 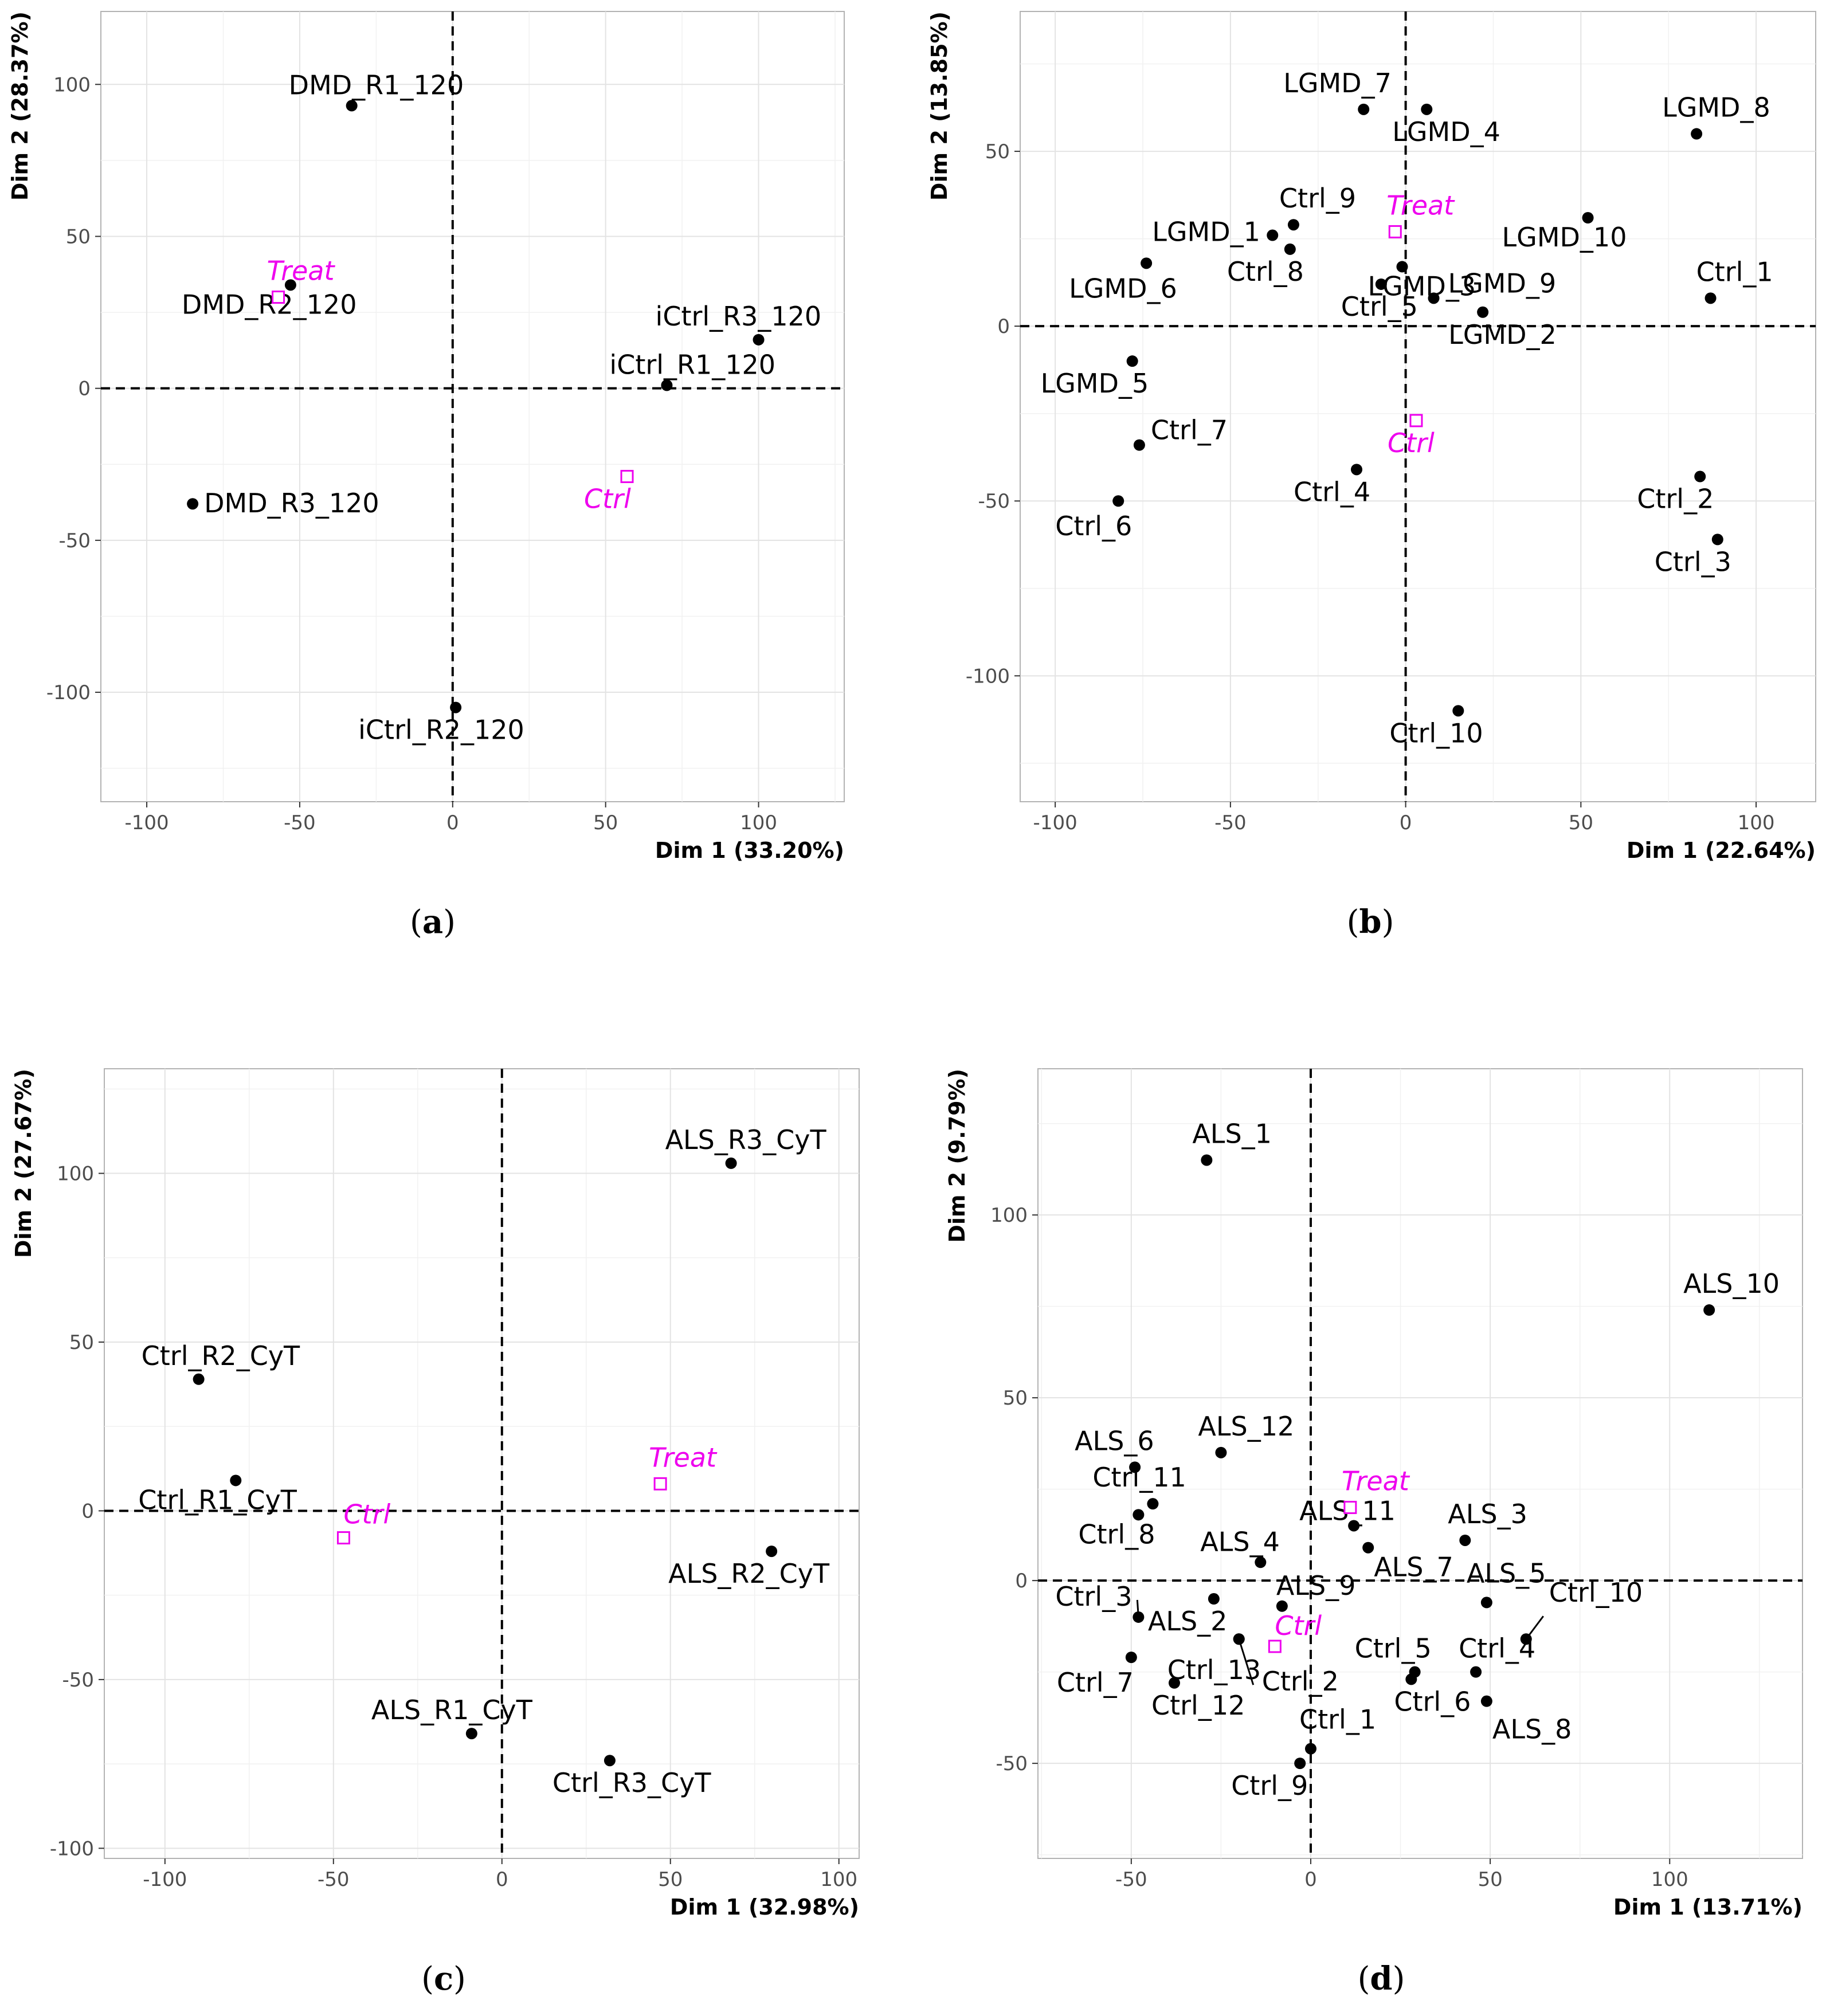 I want to click on panel-caption: (c), so click(x=443, y=1979).